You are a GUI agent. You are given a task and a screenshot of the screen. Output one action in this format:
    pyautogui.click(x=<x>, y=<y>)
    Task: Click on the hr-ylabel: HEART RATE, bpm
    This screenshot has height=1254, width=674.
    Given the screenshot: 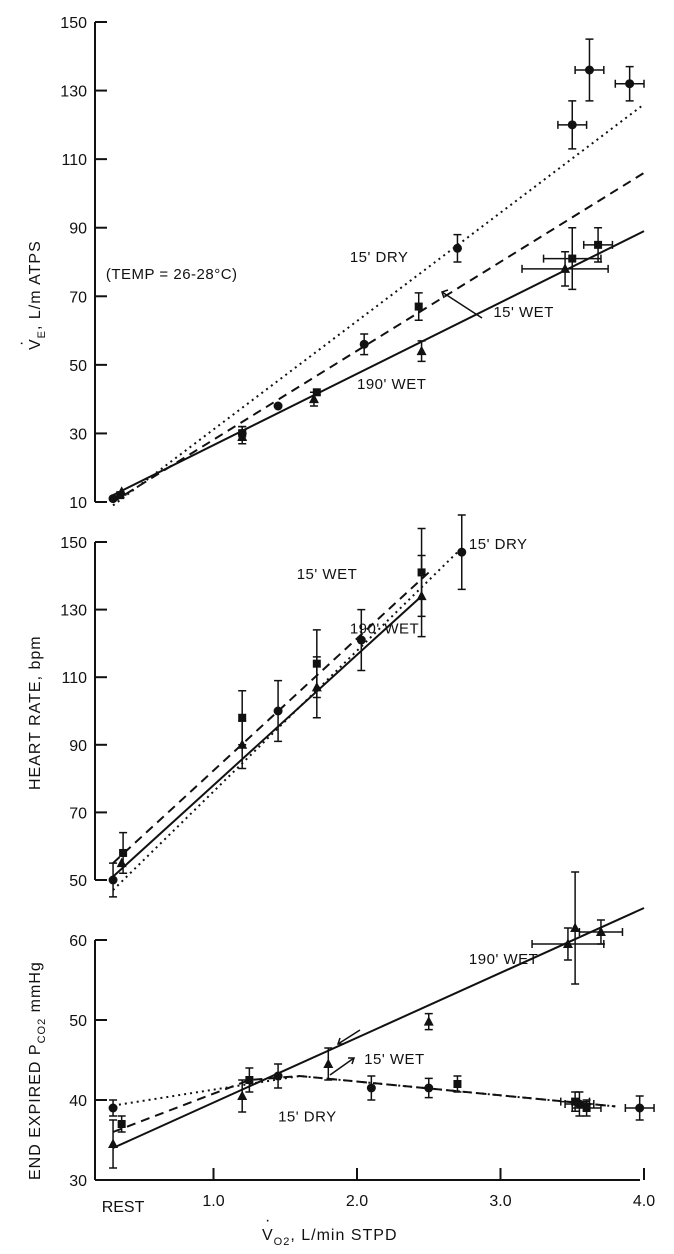 What is the action you would take?
    pyautogui.click(x=35, y=712)
    